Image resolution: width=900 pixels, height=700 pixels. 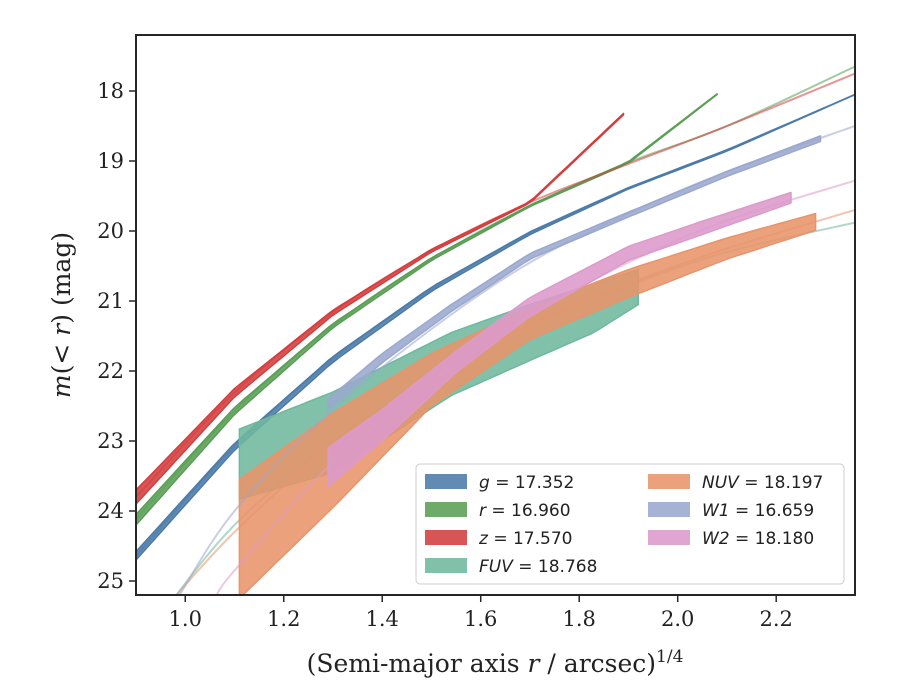 What do you see at coordinates (446, 509) in the screenshot?
I see `legend-swatch-r` at bounding box center [446, 509].